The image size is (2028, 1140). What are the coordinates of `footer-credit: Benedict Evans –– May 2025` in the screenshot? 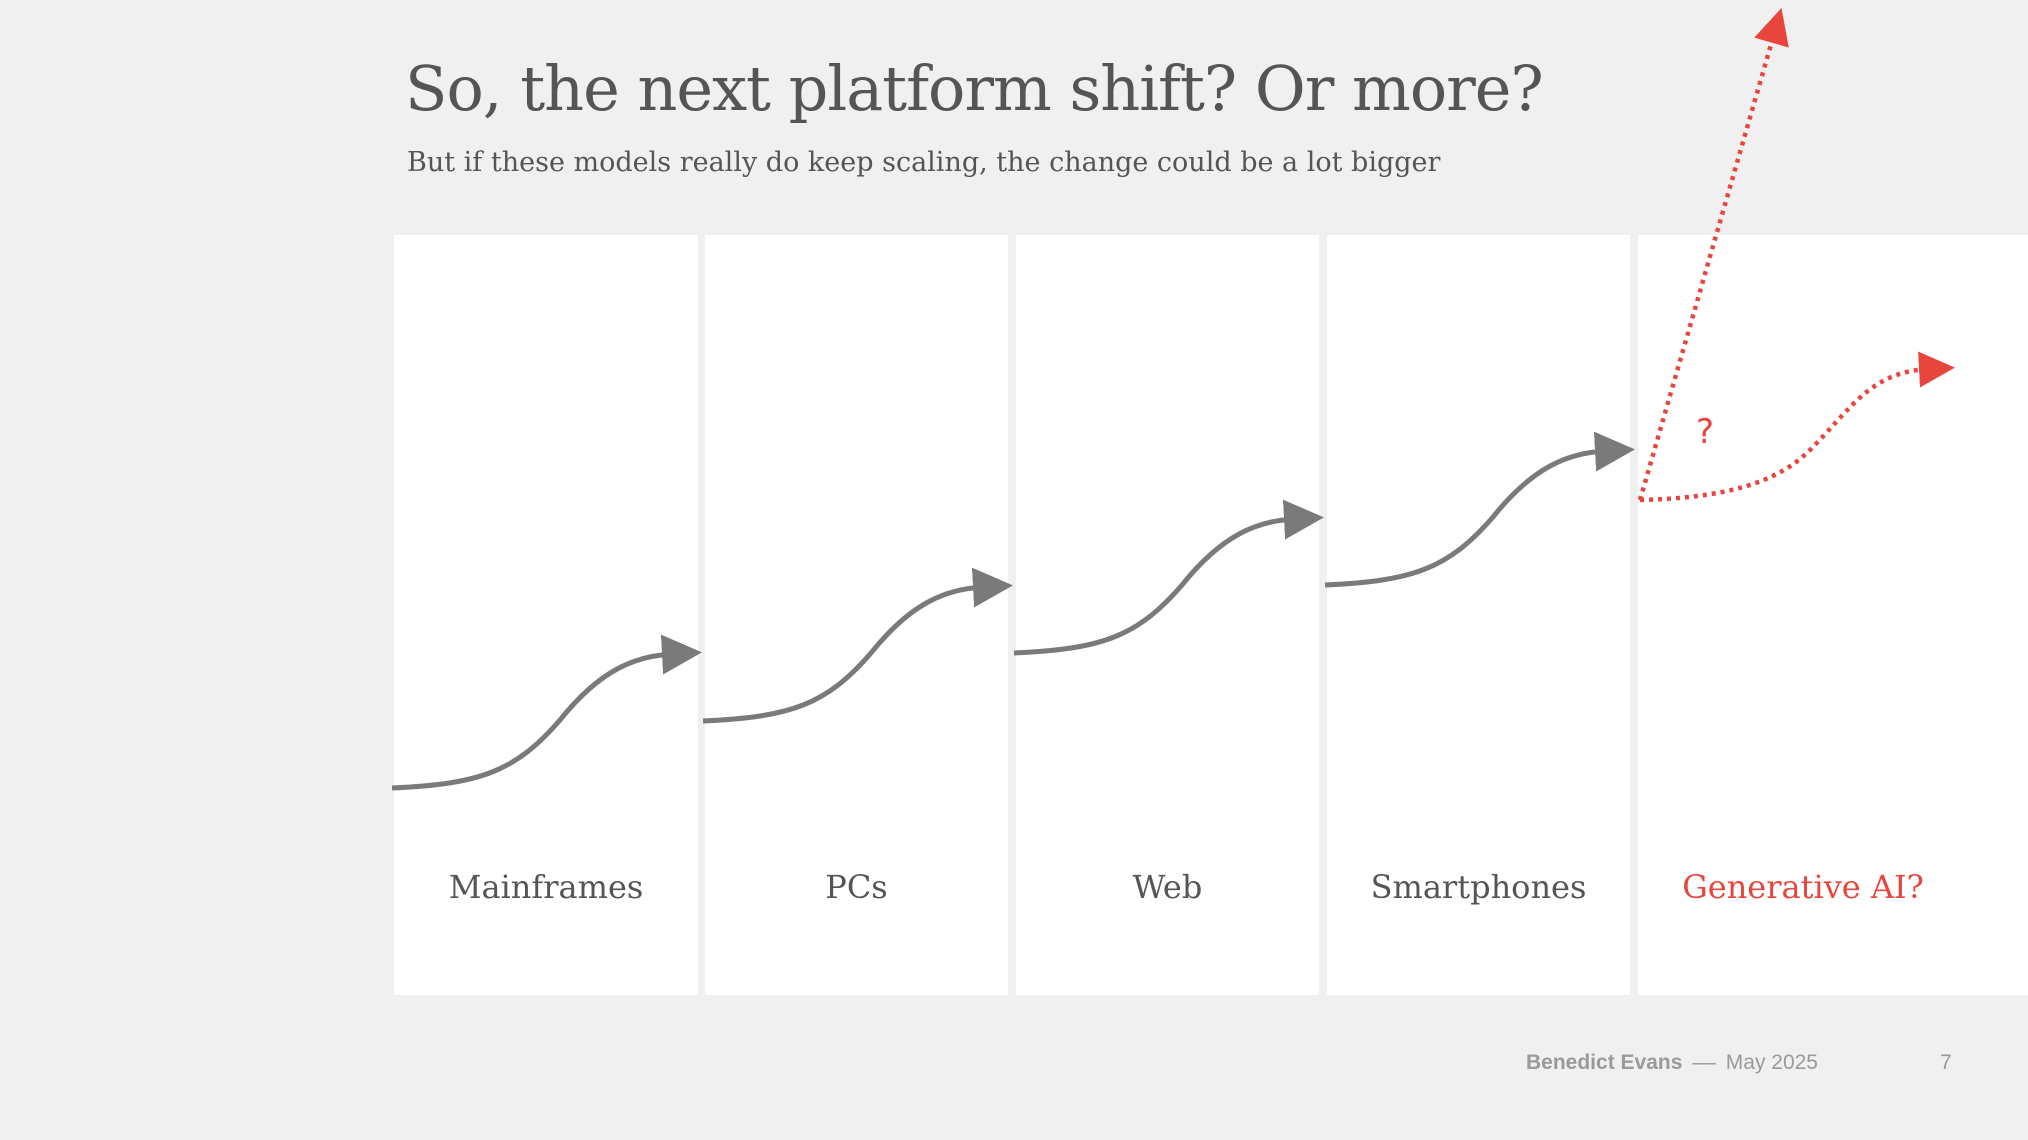 It's located at (1672, 1063).